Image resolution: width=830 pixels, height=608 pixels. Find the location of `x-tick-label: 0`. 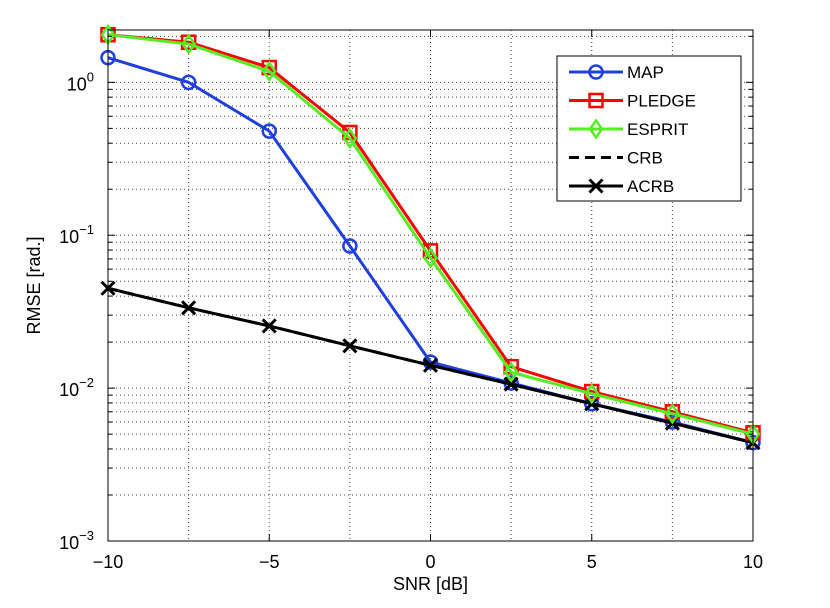

x-tick-label: 0 is located at coordinates (430, 562).